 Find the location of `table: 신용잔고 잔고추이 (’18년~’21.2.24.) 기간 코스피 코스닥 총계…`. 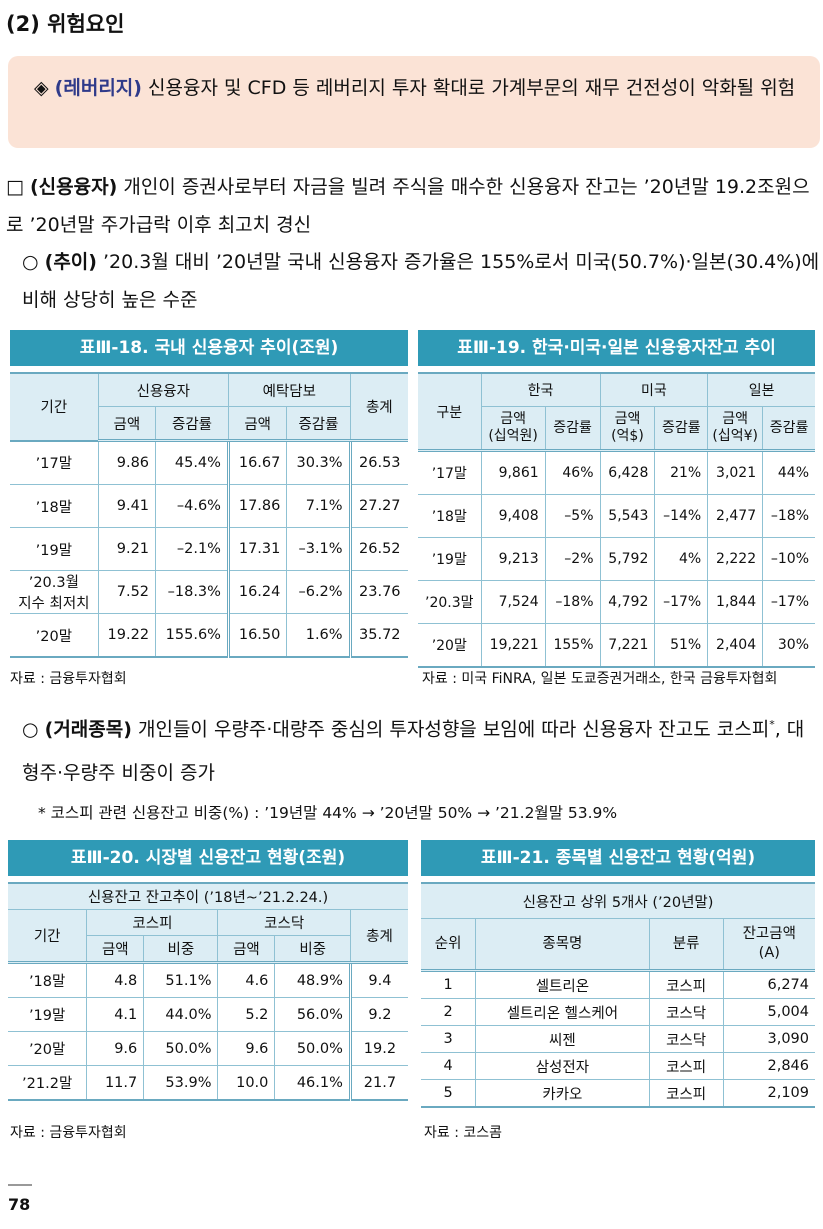

table: 신용잔고 잔고추이 (’18년~’21.2.24.) 기간 코스피 코스닥 총계… is located at coordinates (208, 991).